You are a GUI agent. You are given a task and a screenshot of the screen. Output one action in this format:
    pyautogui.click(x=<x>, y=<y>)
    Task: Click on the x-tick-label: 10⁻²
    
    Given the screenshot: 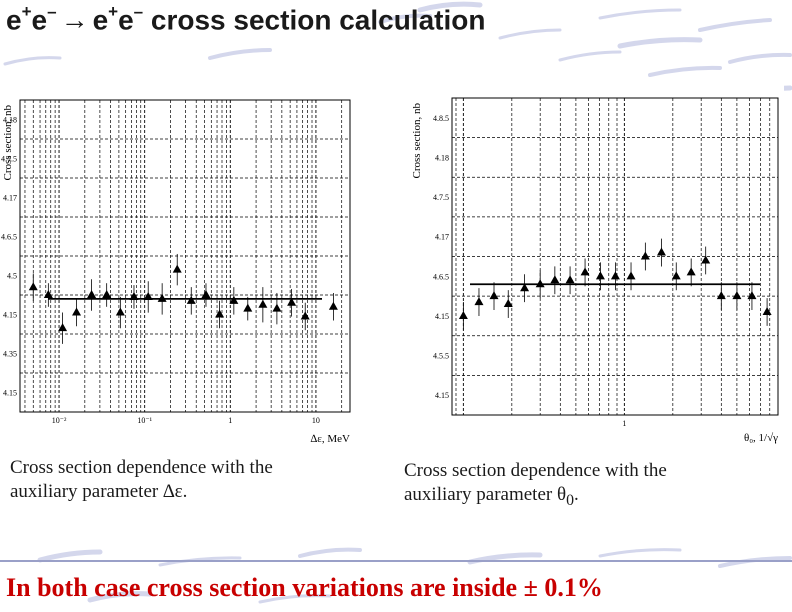 What is the action you would take?
    pyautogui.click(x=59, y=420)
    